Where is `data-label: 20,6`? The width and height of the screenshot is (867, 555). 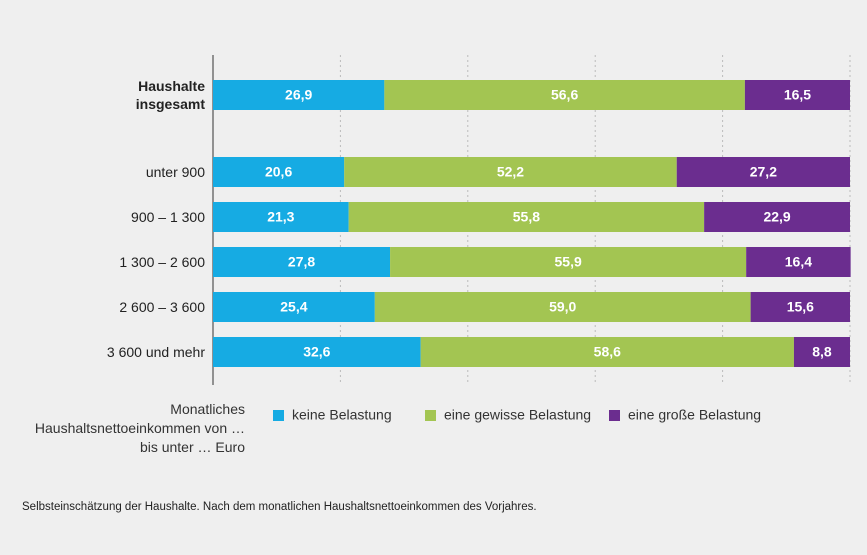 data-label: 20,6 is located at coordinates (278, 172).